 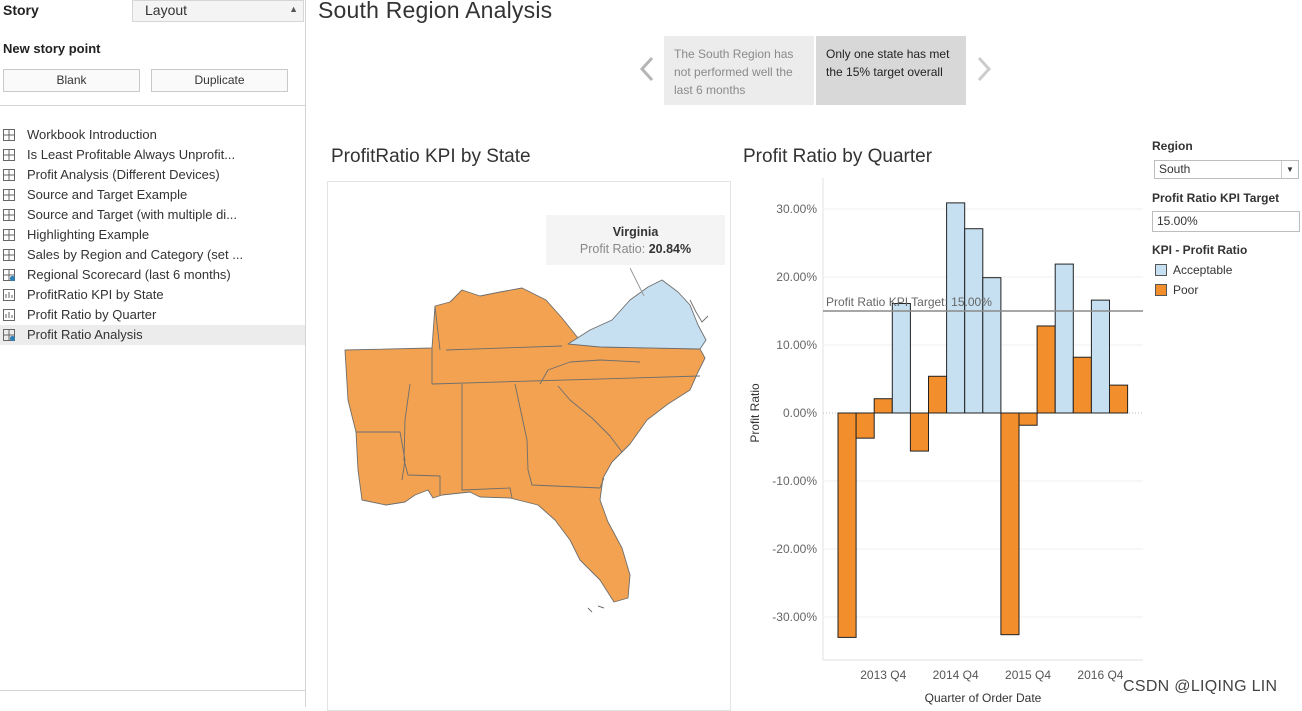 I want to click on sheet-item: Workbook Introduction, so click(x=152, y=135).